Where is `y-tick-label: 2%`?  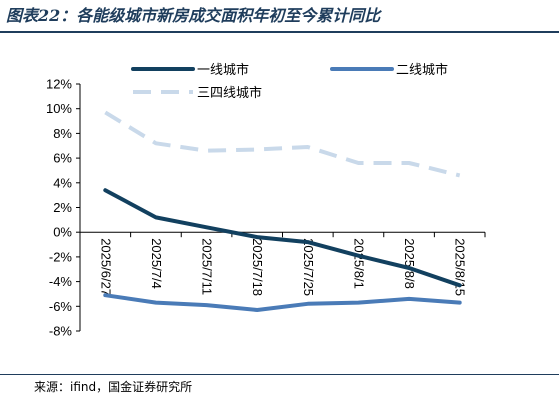 y-tick-label: 2% is located at coordinates (62, 207).